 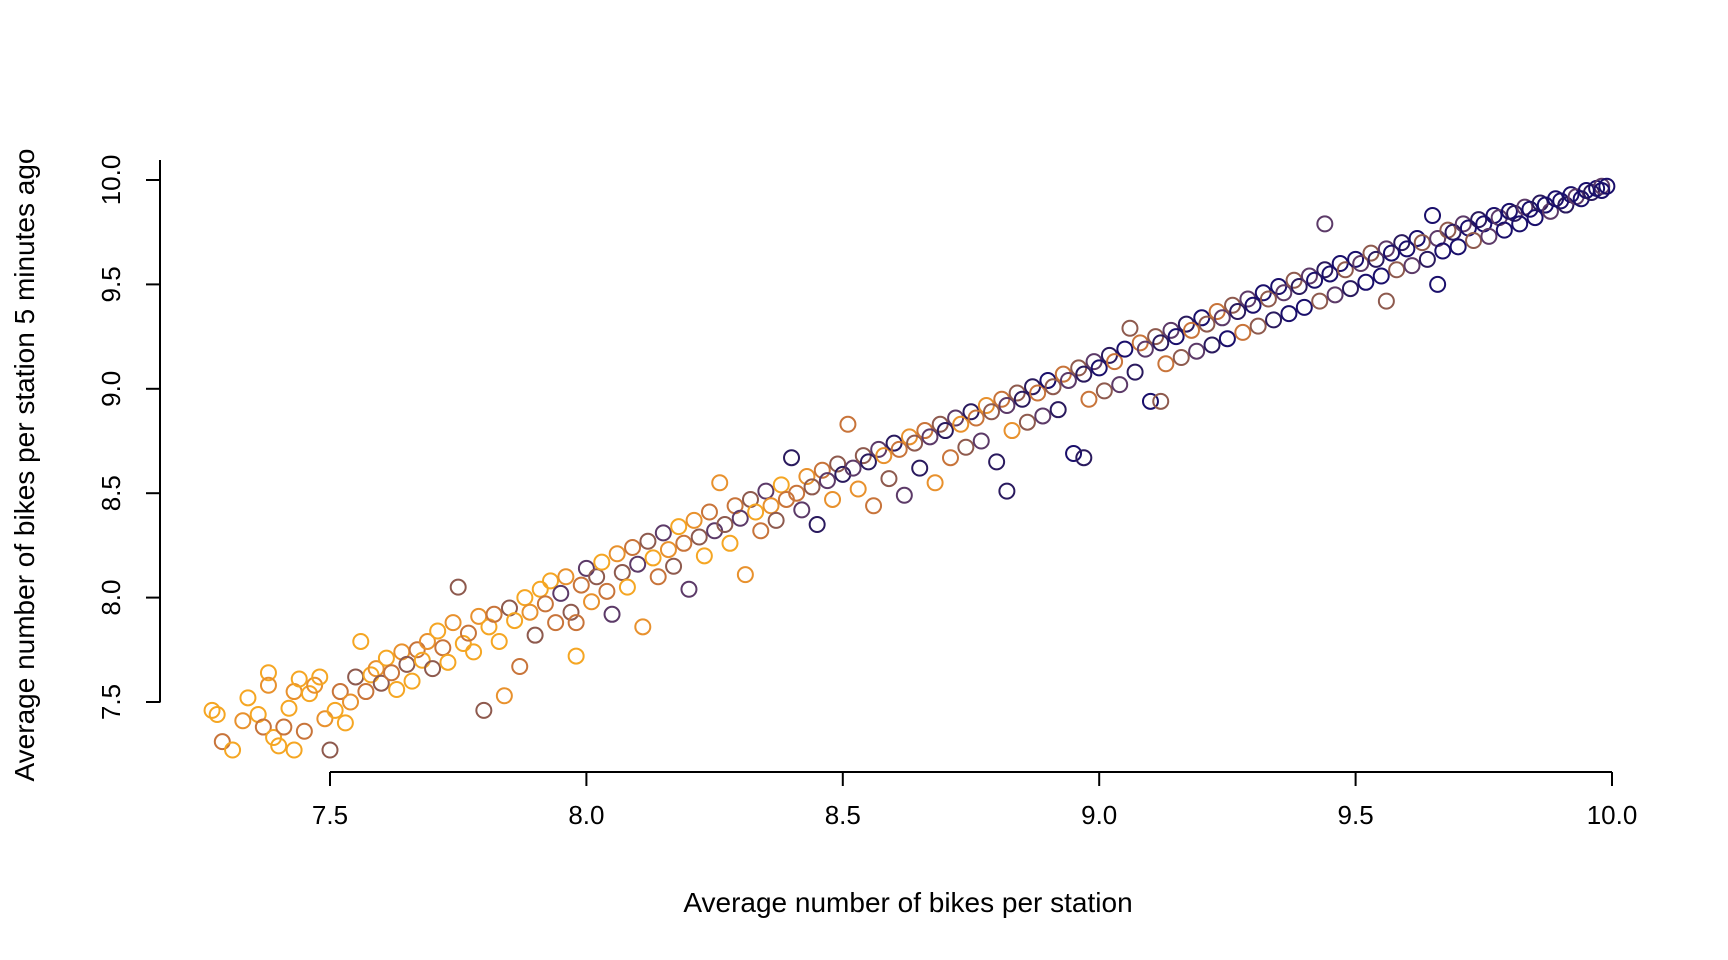 I want to click on y-tick-label: 8.5, so click(x=111, y=493).